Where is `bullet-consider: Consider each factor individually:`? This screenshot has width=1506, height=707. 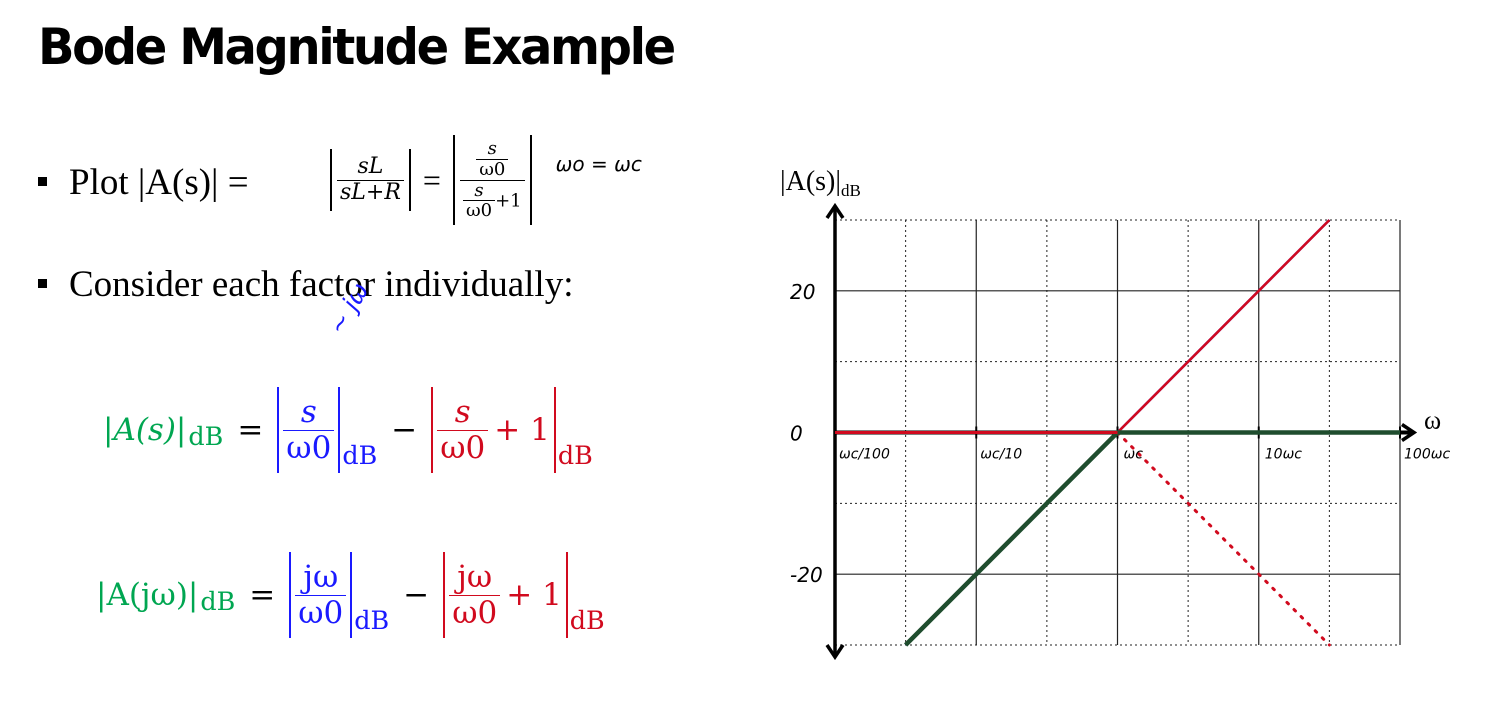 bullet-consider: Consider each factor individually: is located at coordinates (306, 284).